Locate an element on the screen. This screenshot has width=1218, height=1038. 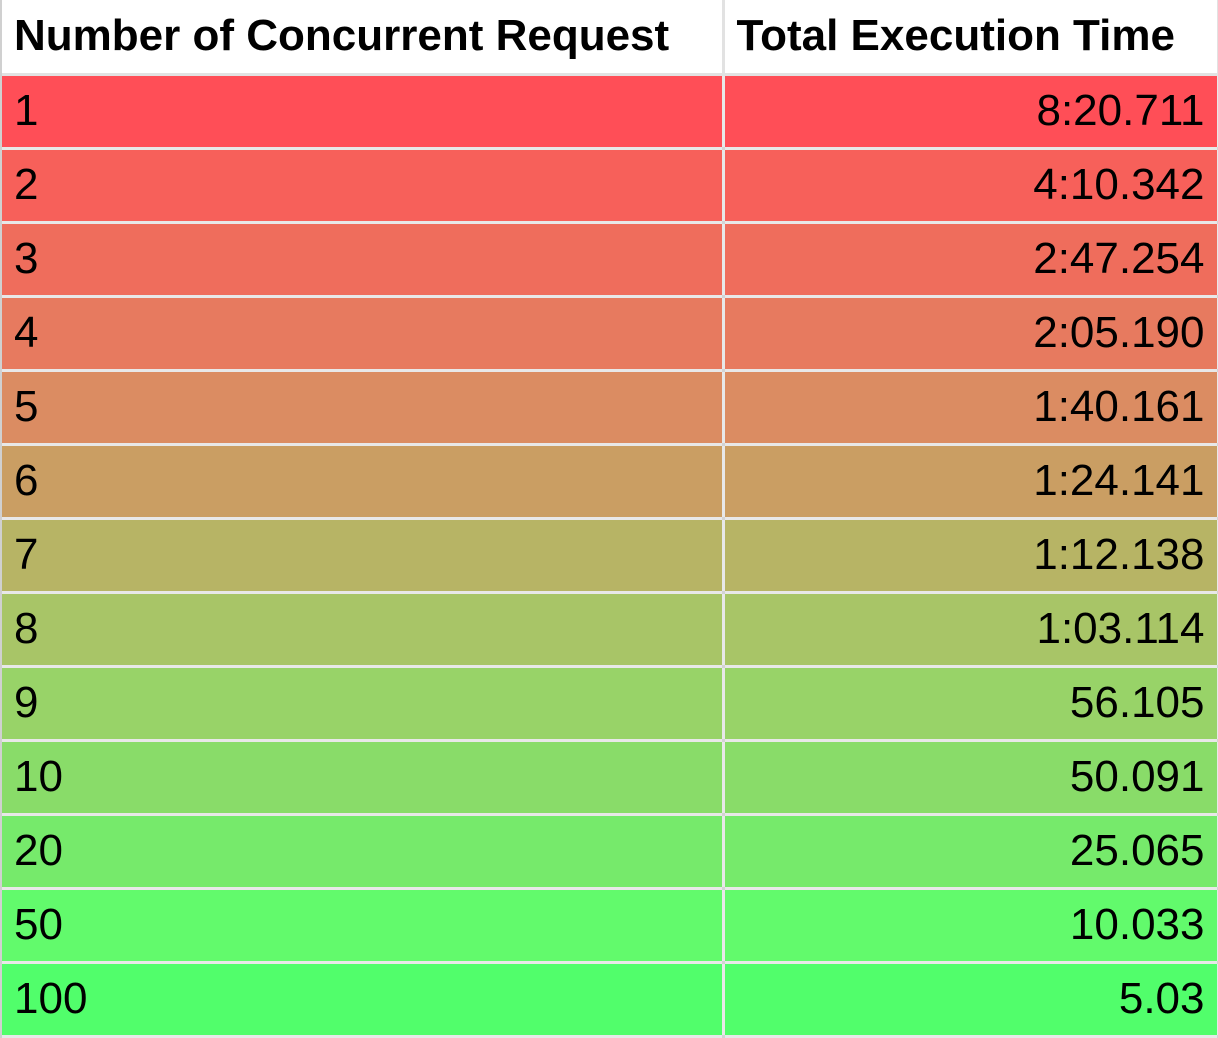
cell-concurrent-requests: 1 is located at coordinates (363, 112).